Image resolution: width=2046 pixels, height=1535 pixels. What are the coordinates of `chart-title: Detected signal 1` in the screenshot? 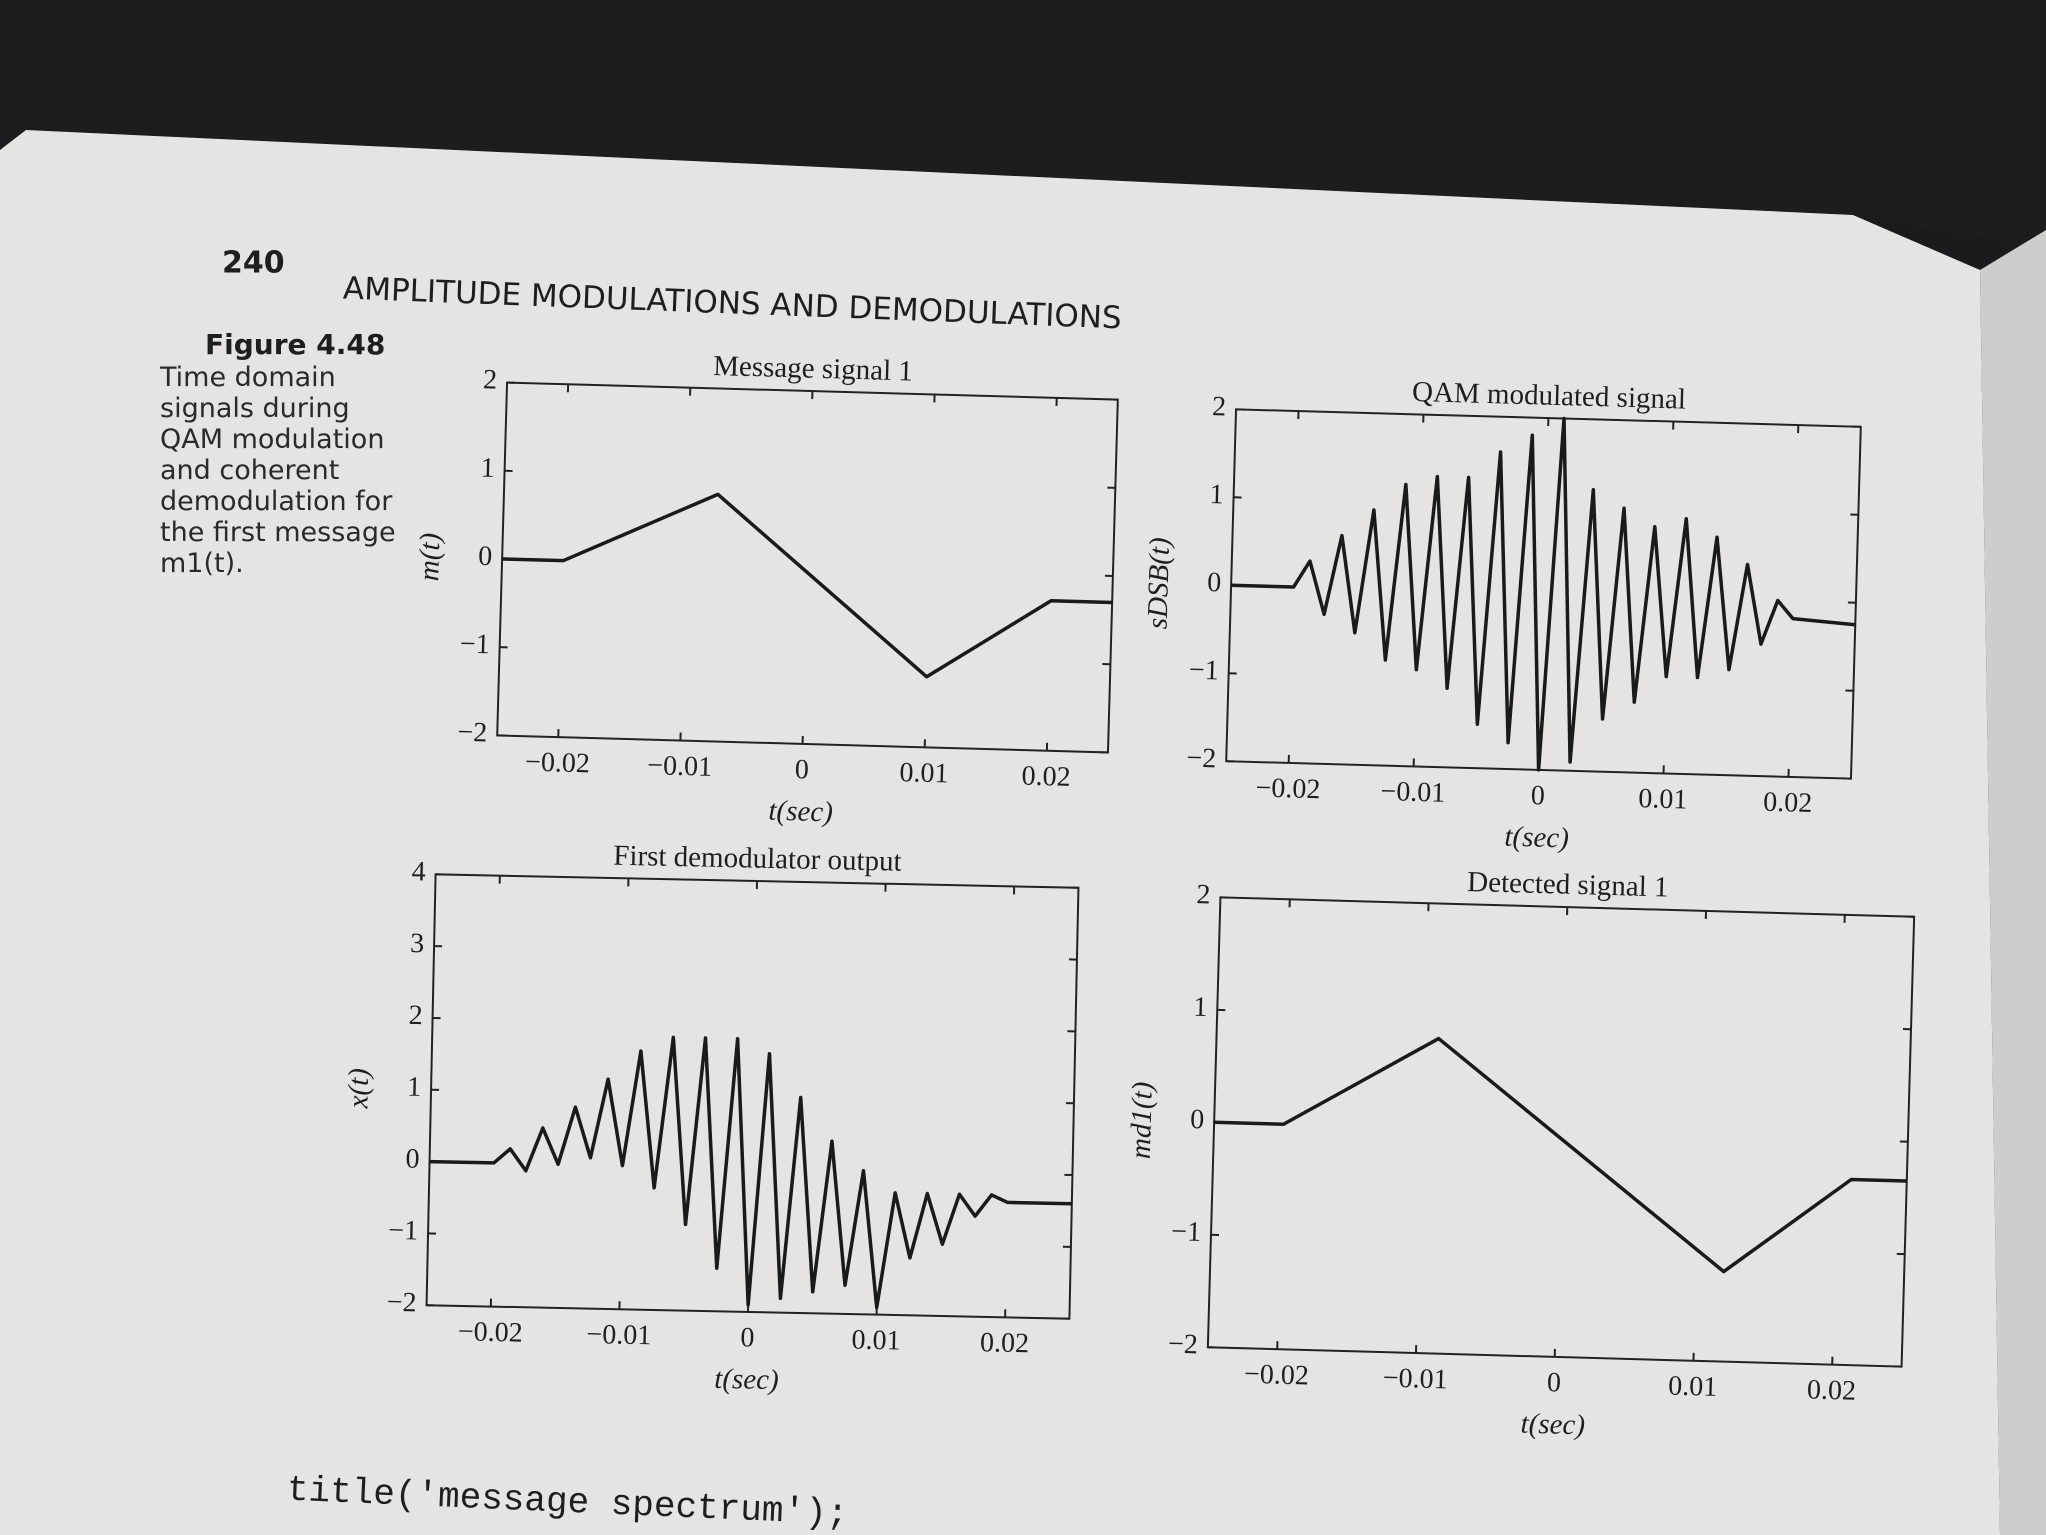 It's located at (1568, 885).